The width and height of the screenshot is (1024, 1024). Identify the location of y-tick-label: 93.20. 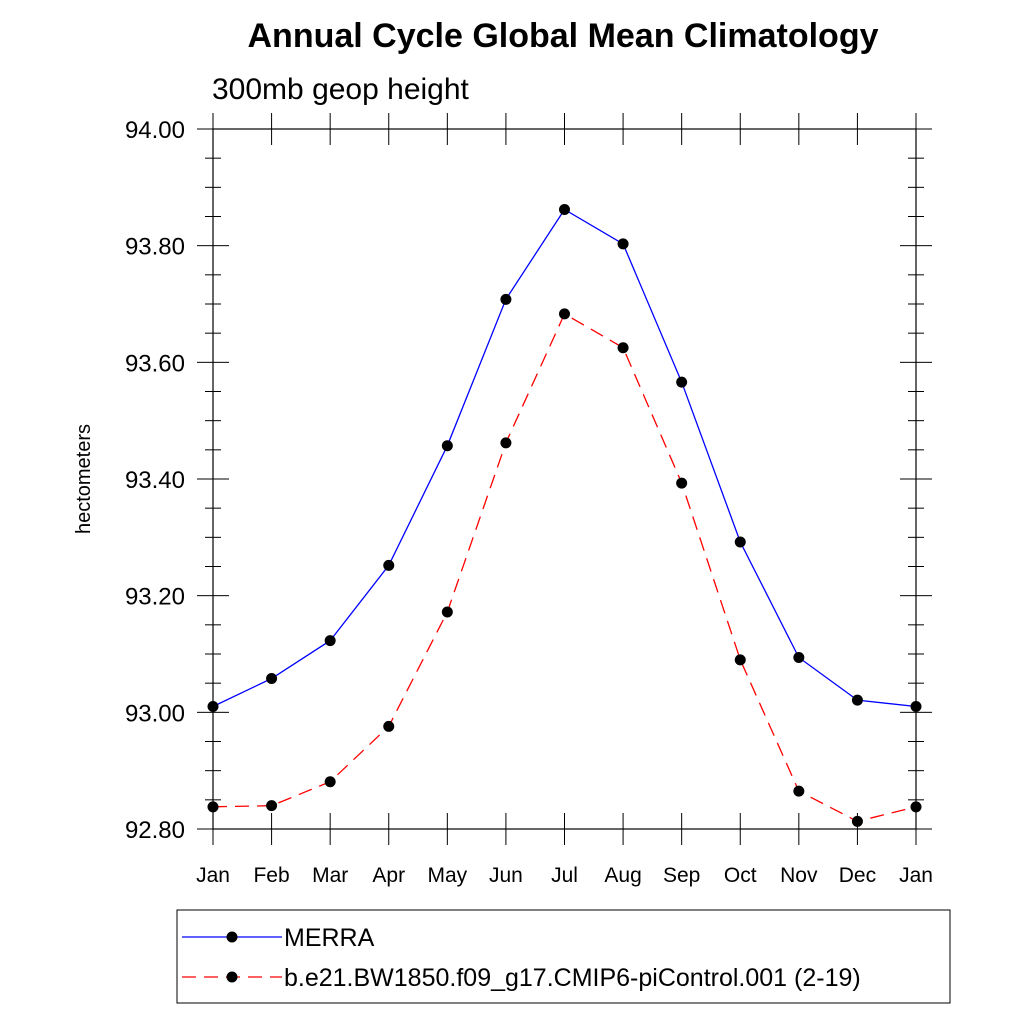
(155, 597).